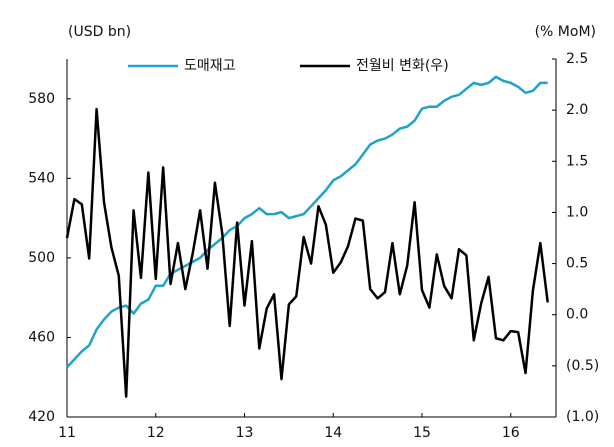 The height and width of the screenshot is (447, 614). Describe the element at coordinates (245, 433) in the screenshot. I see `x-tick-label: 13` at that location.